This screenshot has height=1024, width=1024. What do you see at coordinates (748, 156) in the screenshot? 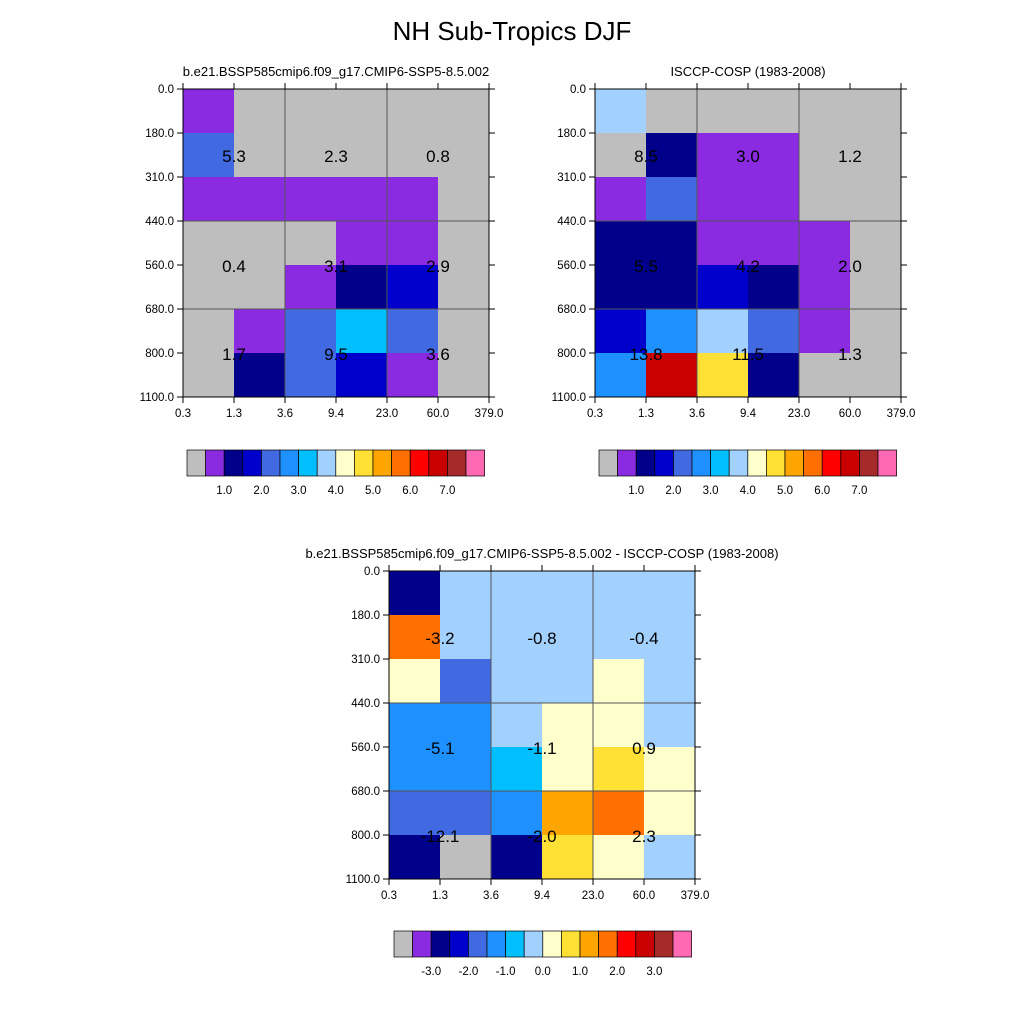
I see `cell-value-label: 3.0` at bounding box center [748, 156].